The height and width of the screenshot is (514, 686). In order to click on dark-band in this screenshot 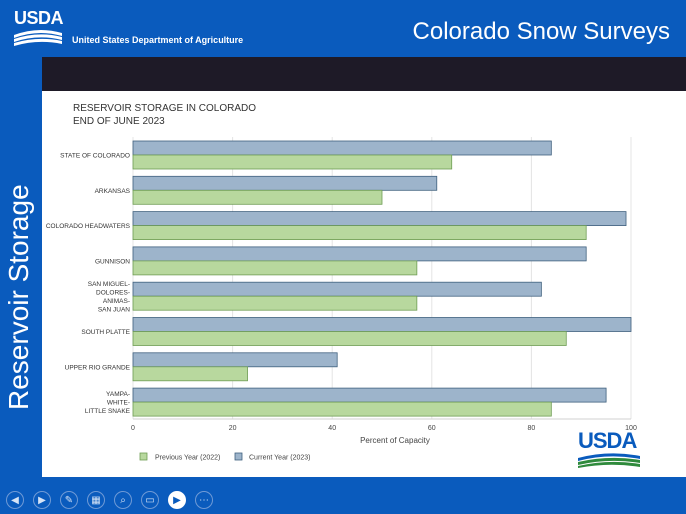, I will do `click(343, 74)`.